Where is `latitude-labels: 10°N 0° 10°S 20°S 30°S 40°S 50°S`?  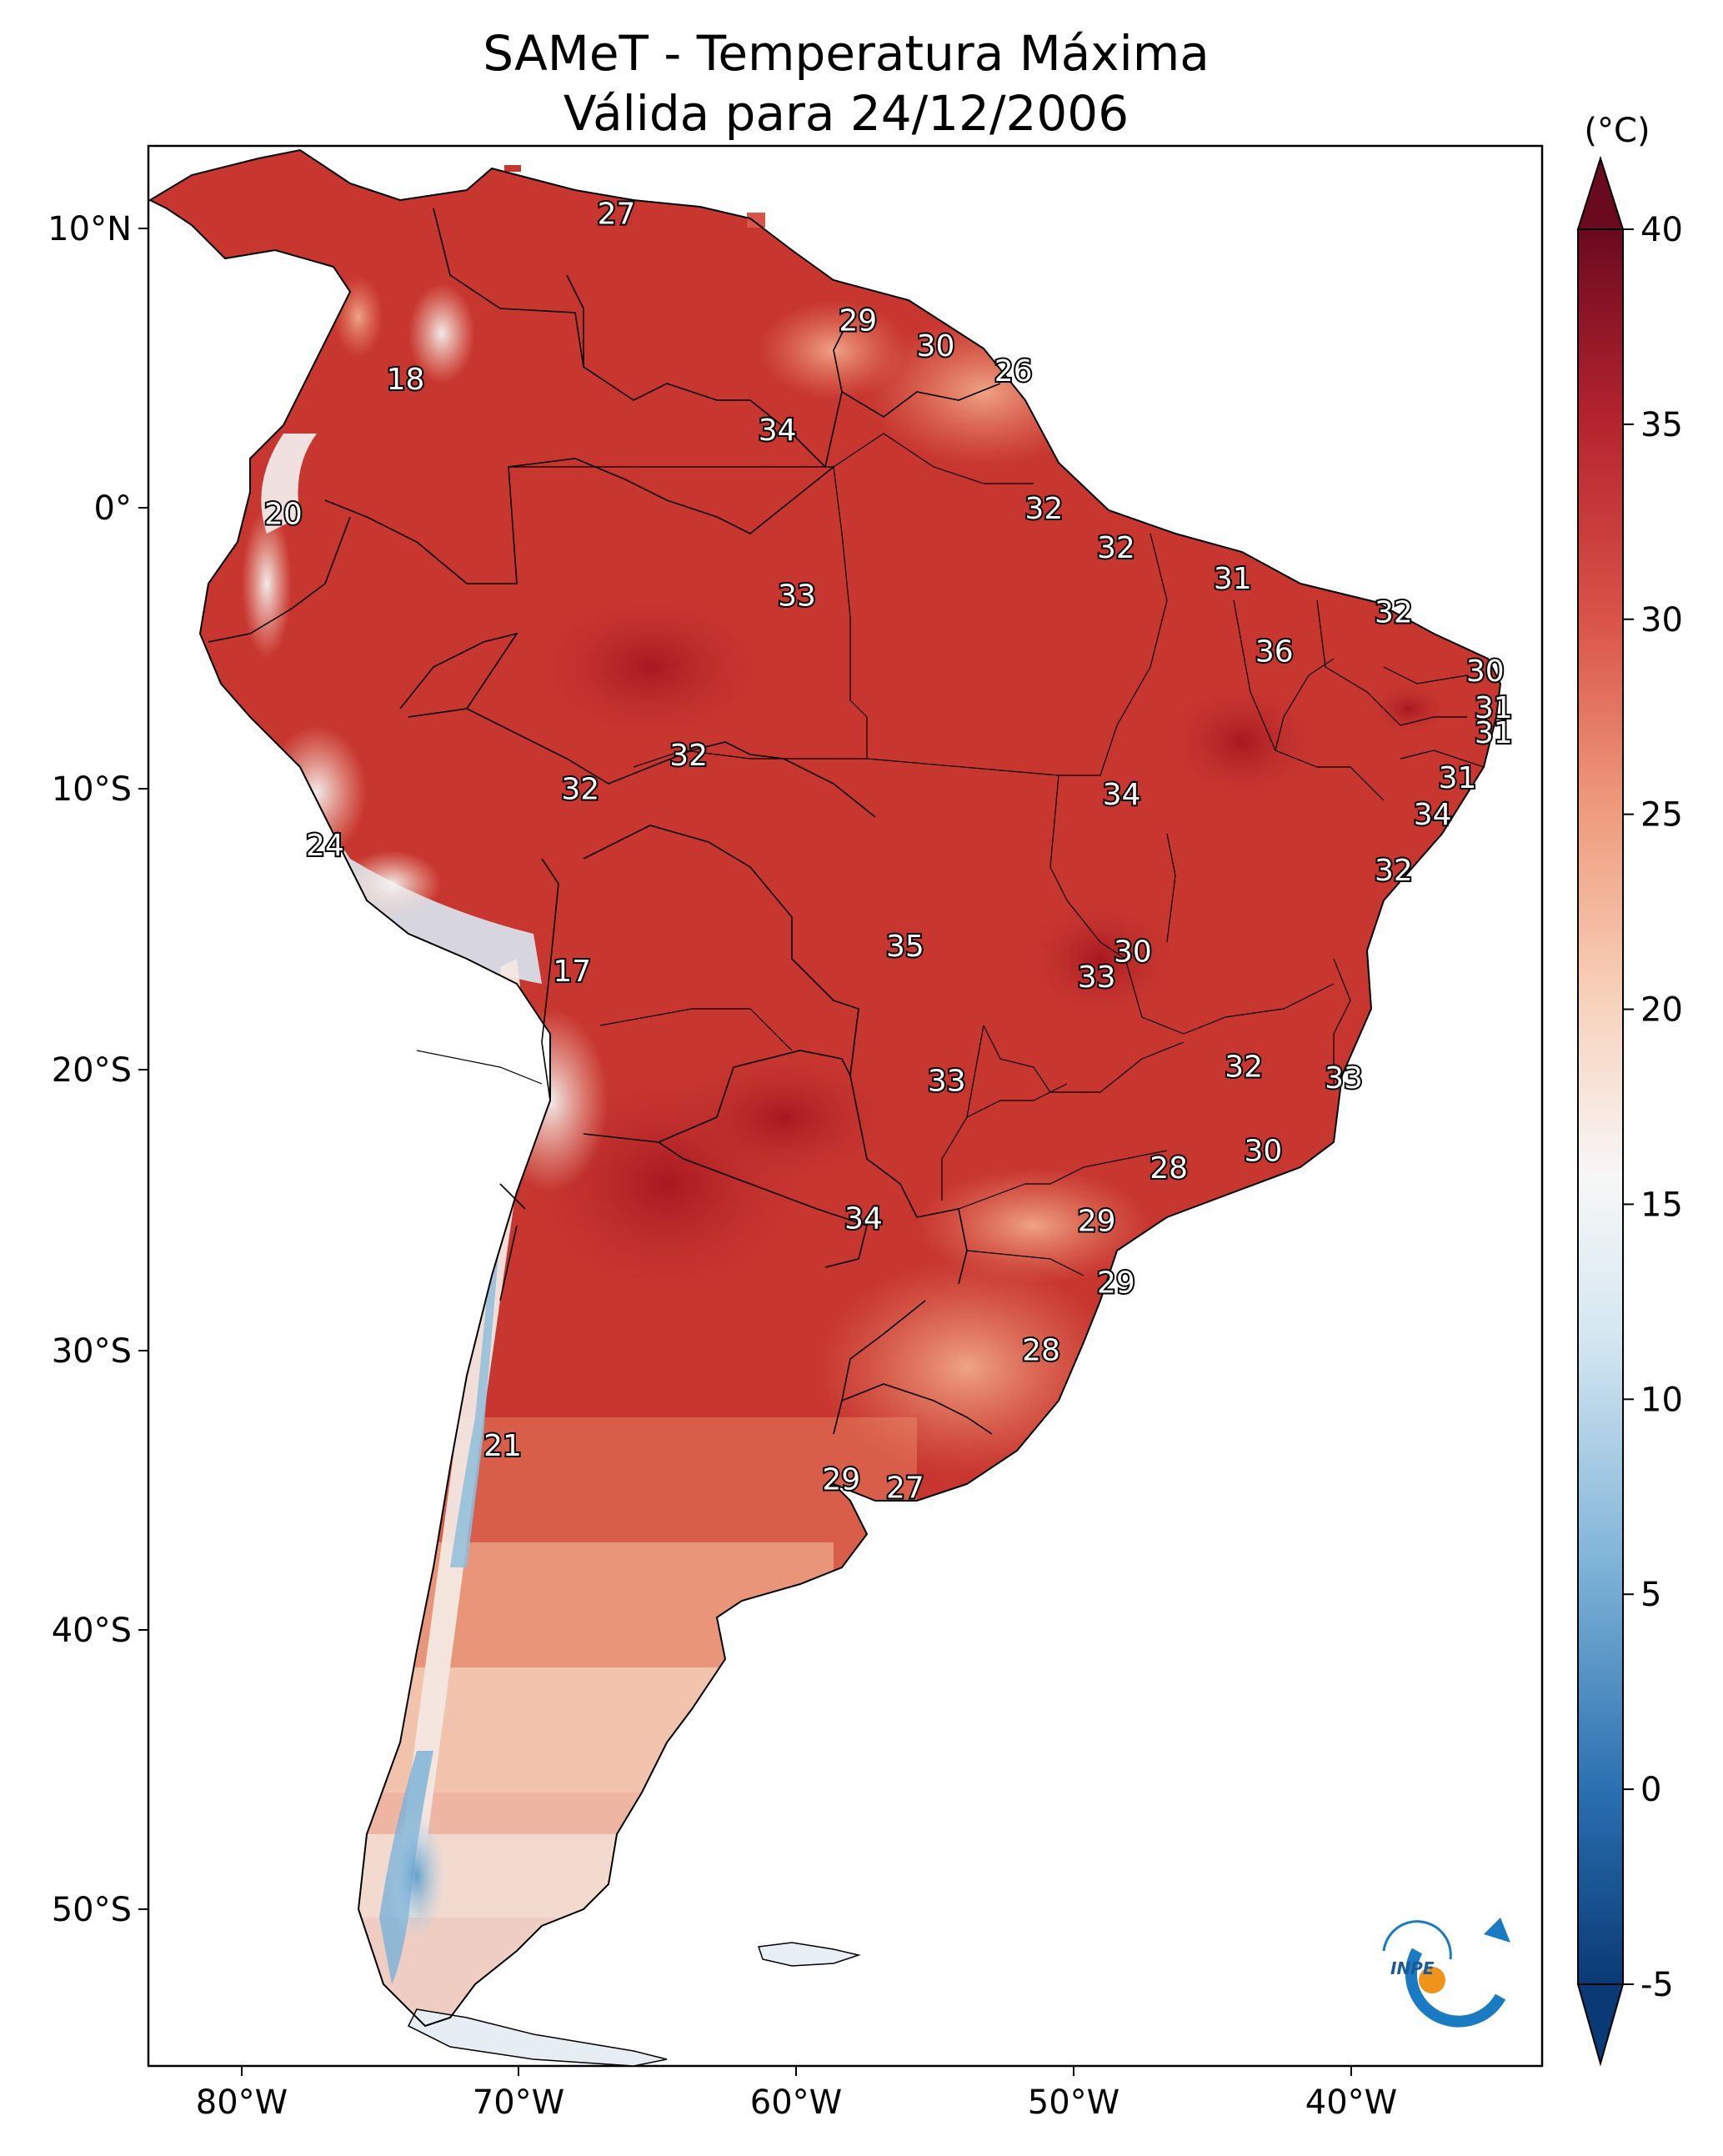
latitude-labels: 10°N 0° 10°S 20°S 30°S 40°S 50°S is located at coordinates (90, 1069).